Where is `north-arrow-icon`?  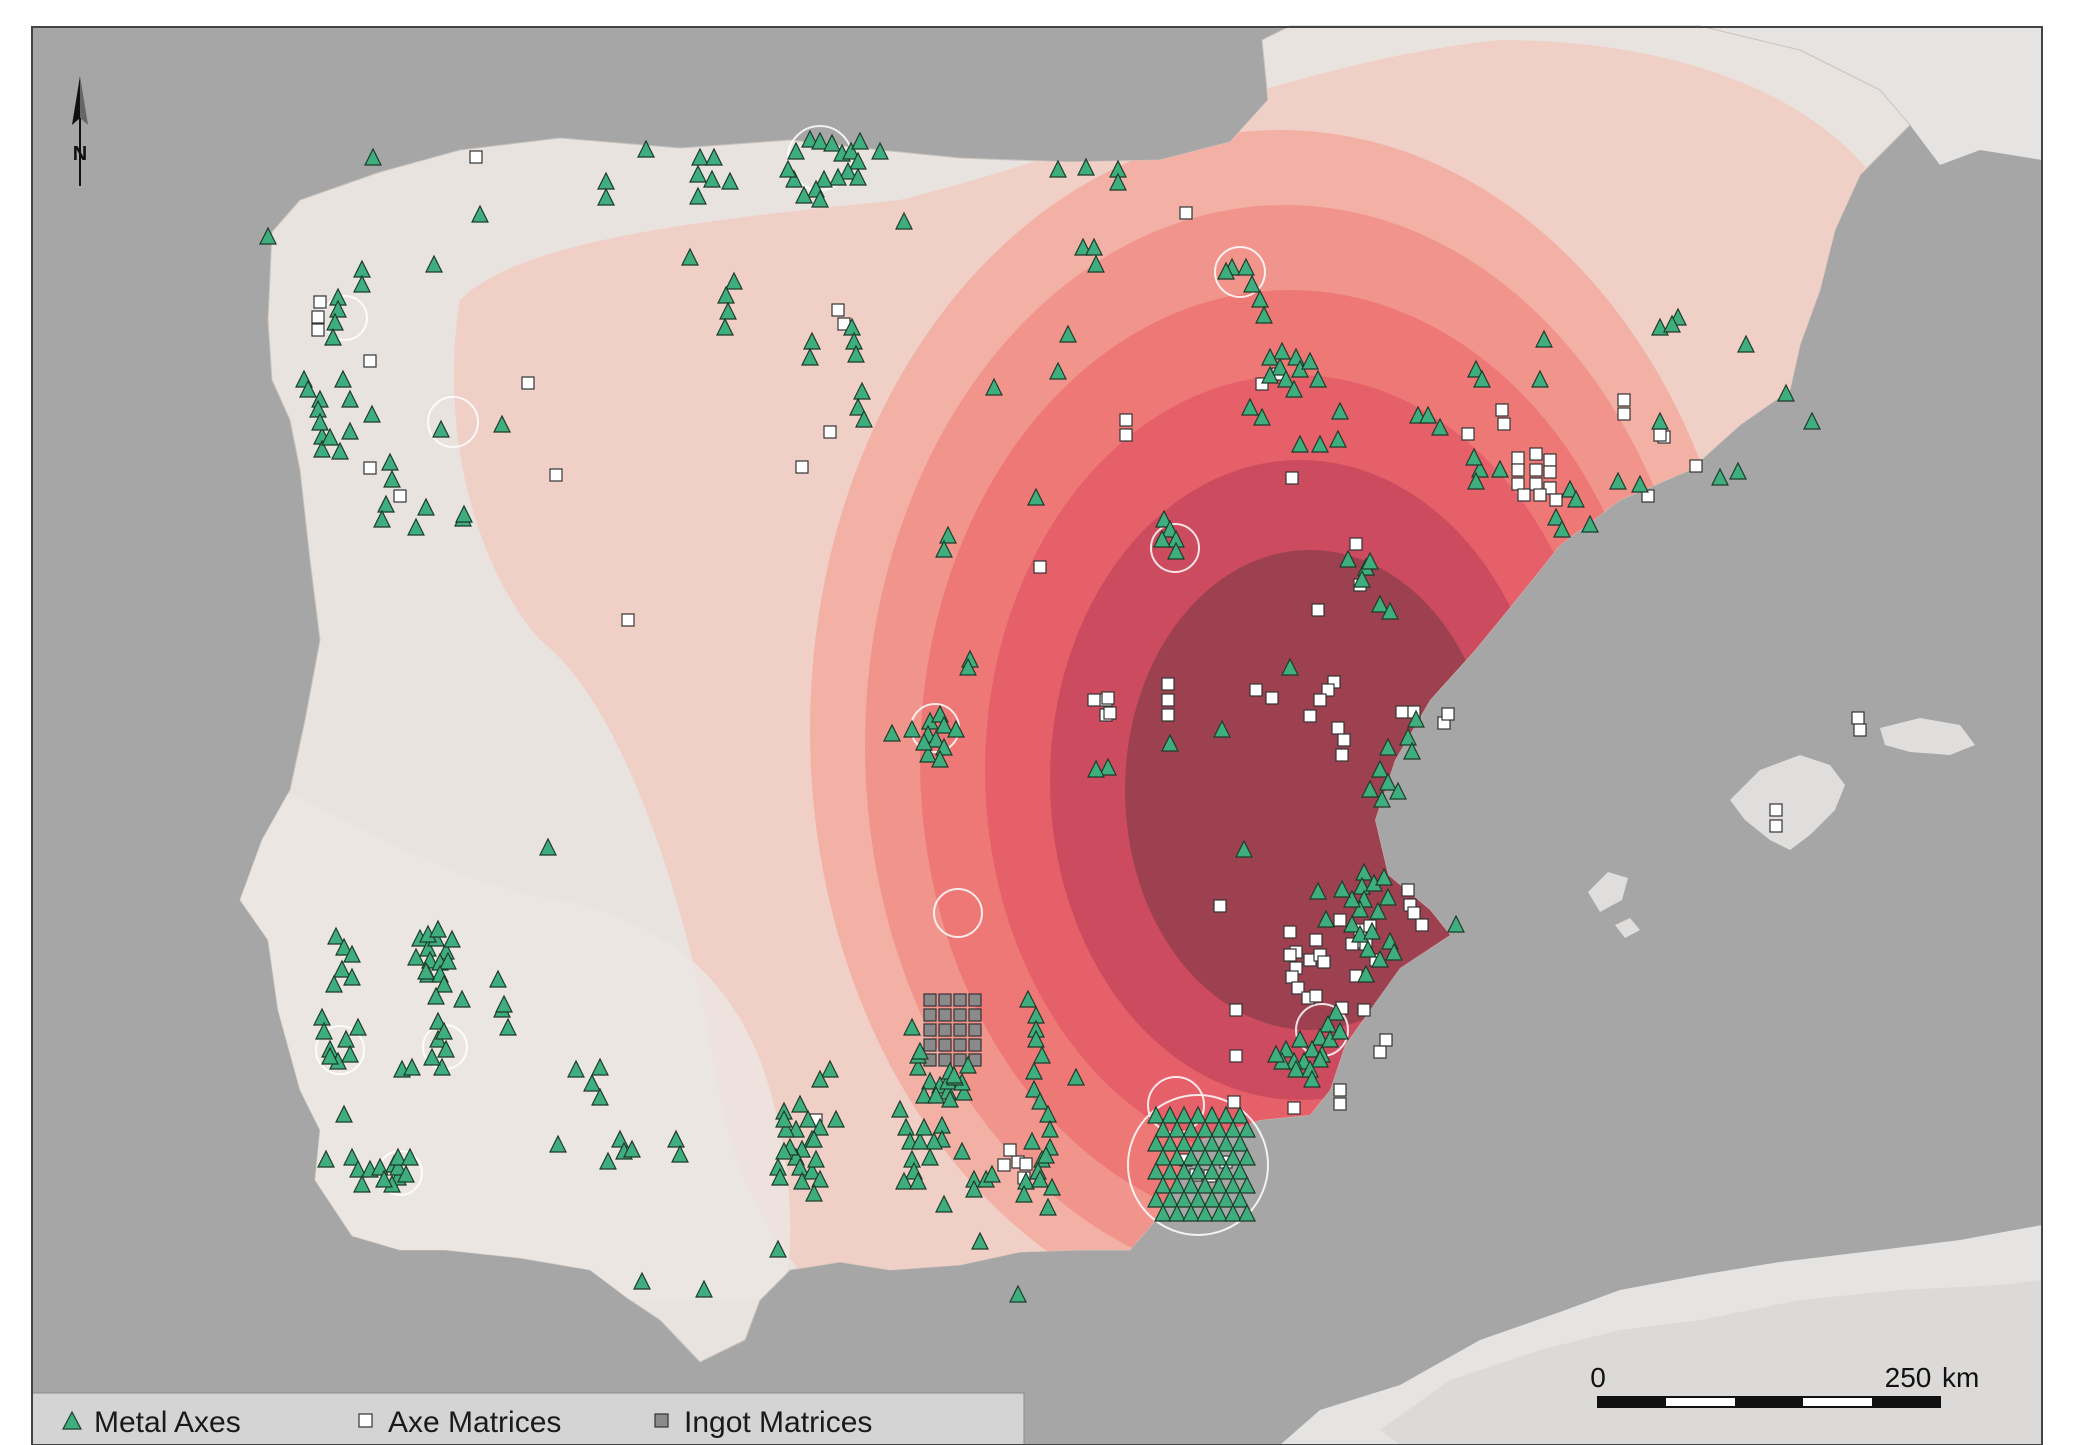
north-arrow-icon is located at coordinates (76, 100).